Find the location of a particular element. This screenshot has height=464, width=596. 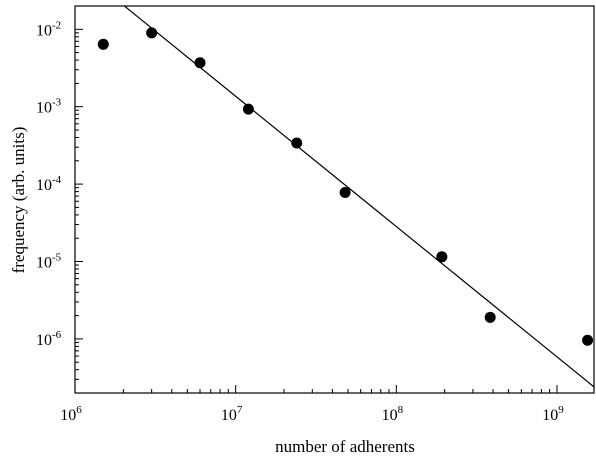

y-tick-label: 10⁻⁴ is located at coordinates (49, 184).